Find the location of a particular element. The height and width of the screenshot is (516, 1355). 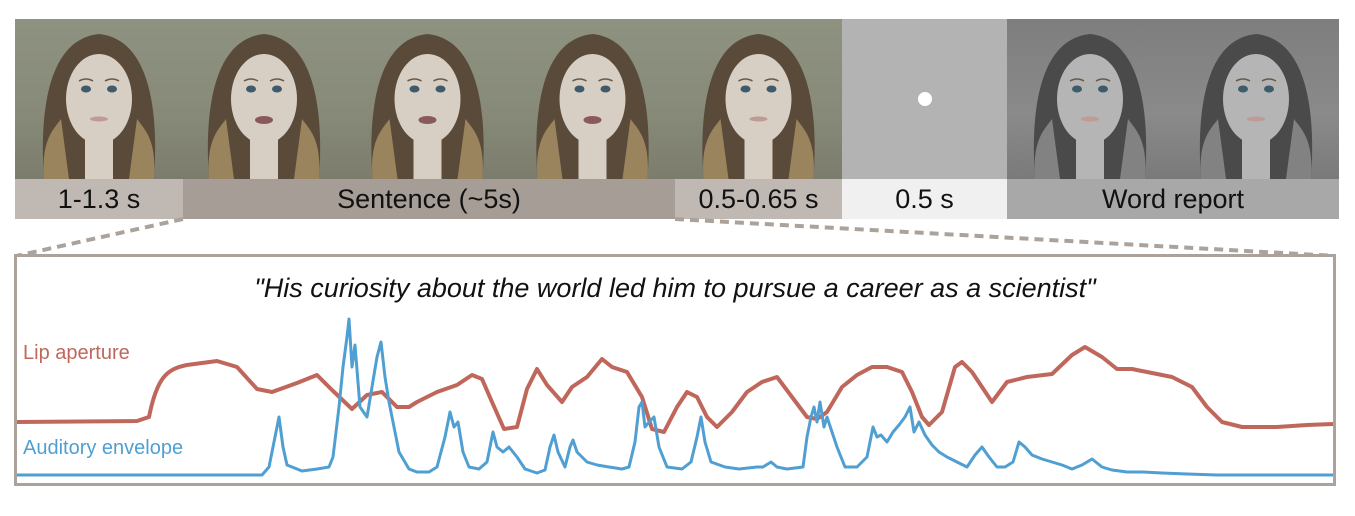

segment-label: 1-1.3 s is located at coordinates (99, 198).